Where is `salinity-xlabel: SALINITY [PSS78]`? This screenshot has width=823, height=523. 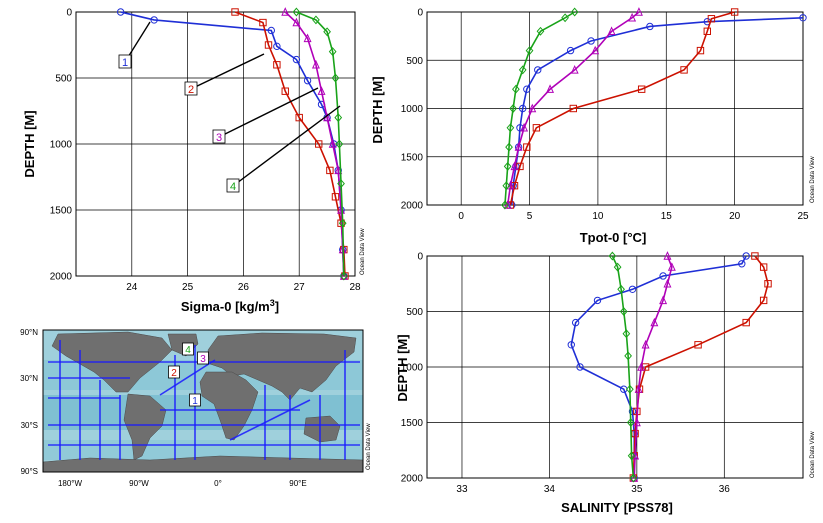 salinity-xlabel: SALINITY [PSS78] is located at coordinates (617, 507).